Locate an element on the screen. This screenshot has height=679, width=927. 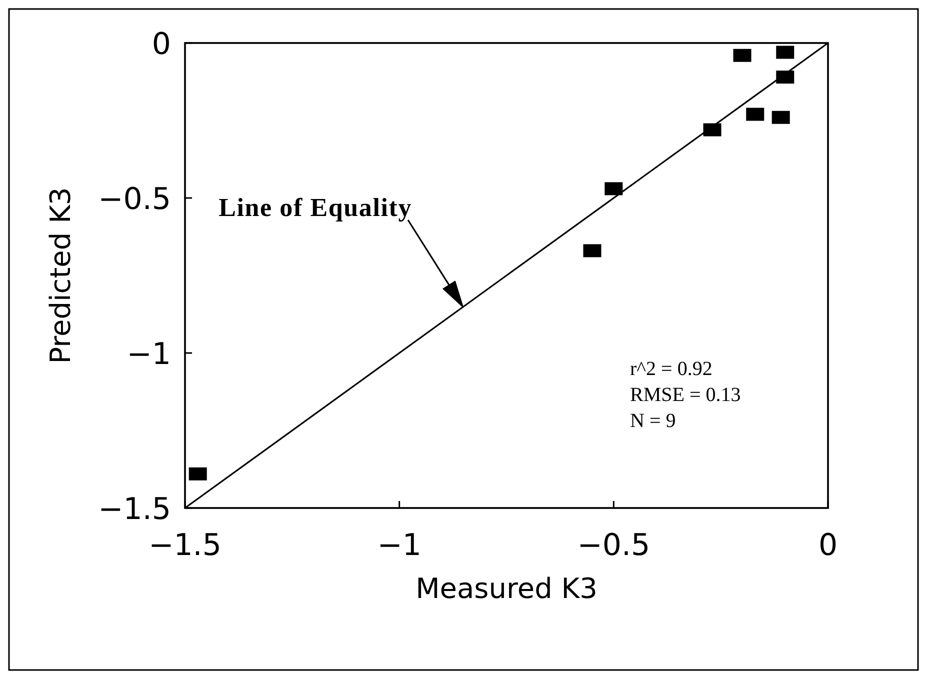
x-tick-label: −0.5 is located at coordinates (613, 545).